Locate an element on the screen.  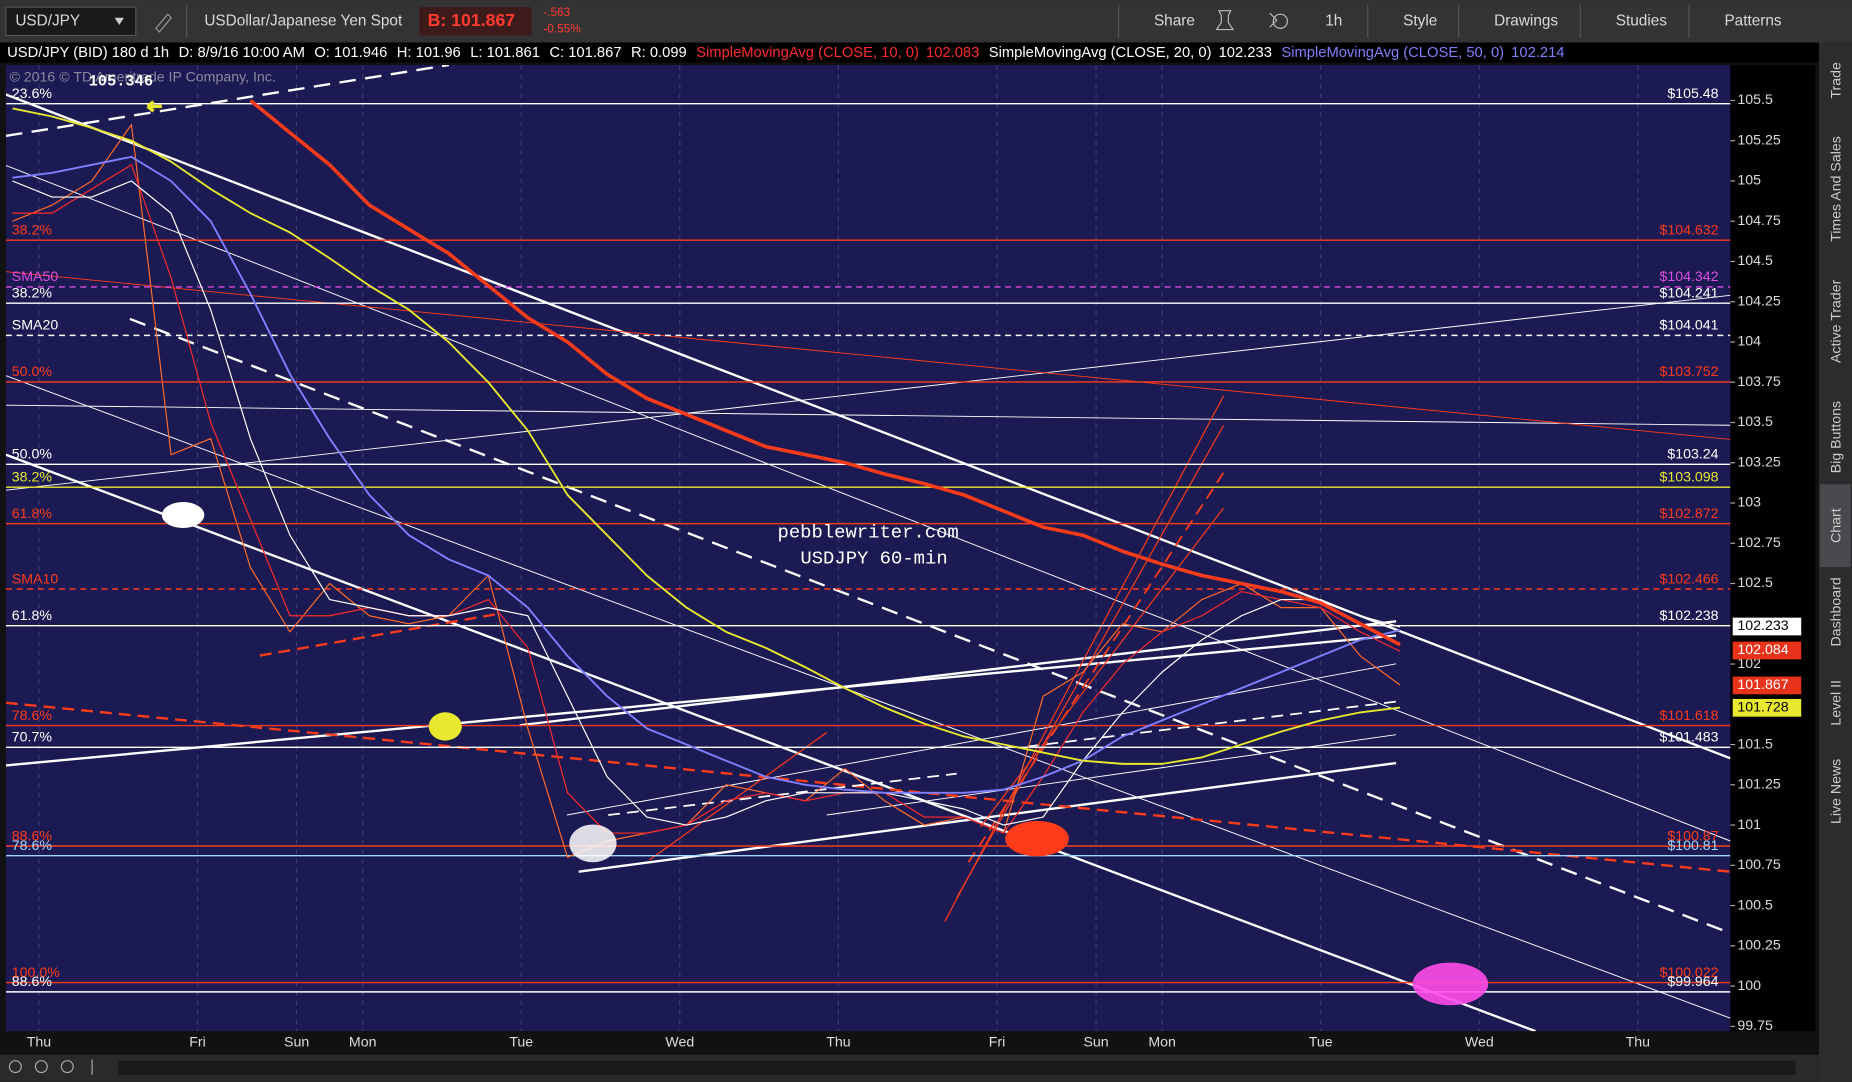
y-tick-label: 103.5 is located at coordinates (1755, 422).